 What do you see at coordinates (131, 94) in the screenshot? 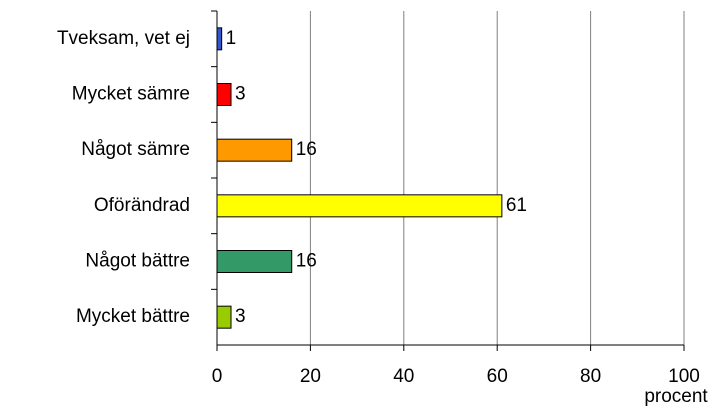
I see `y-tick-label: Mycket sämre` at bounding box center [131, 94].